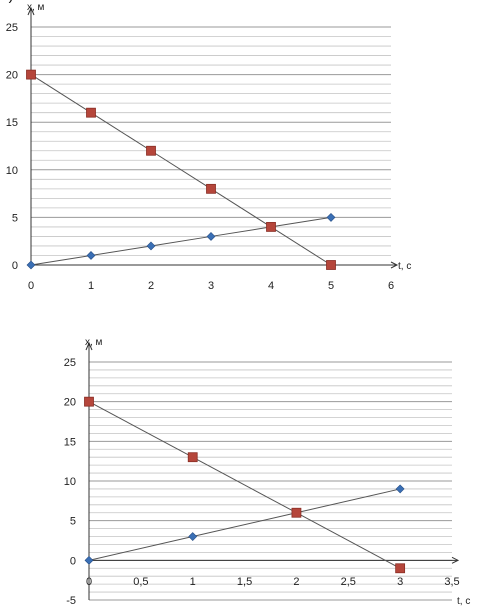 Image resolution: width=478 pixels, height=608 pixels. What do you see at coordinates (71, 601) in the screenshot?
I see `y-tick-label: -5` at bounding box center [71, 601].